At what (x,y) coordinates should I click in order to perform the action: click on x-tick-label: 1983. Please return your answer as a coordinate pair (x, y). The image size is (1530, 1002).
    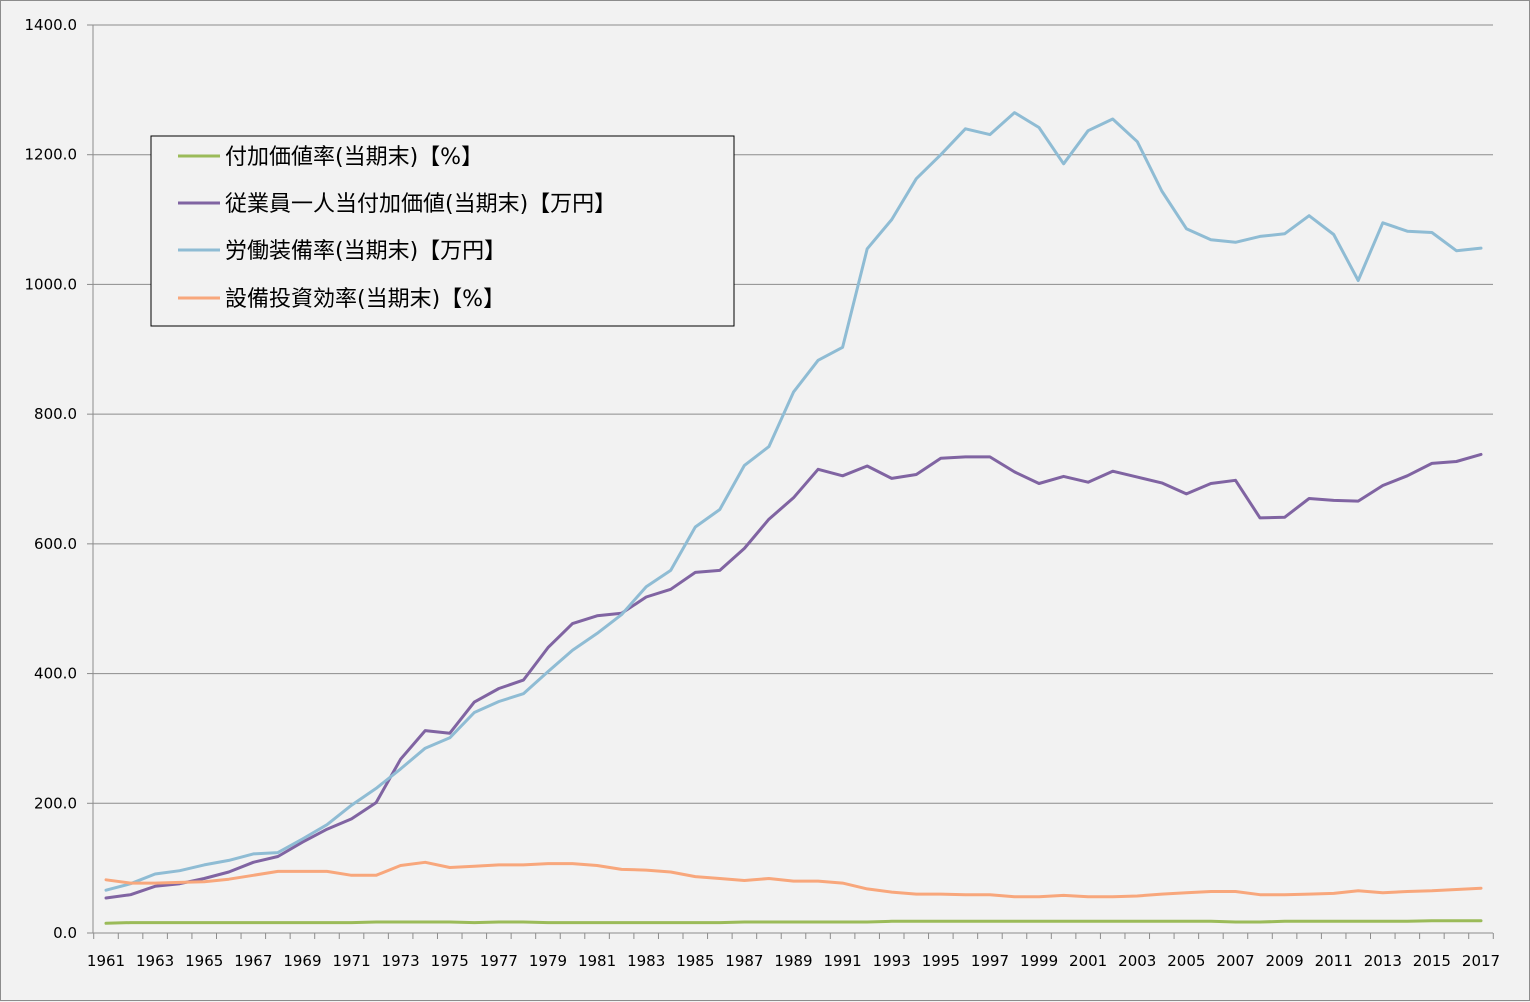
    Looking at the image, I should click on (646, 961).